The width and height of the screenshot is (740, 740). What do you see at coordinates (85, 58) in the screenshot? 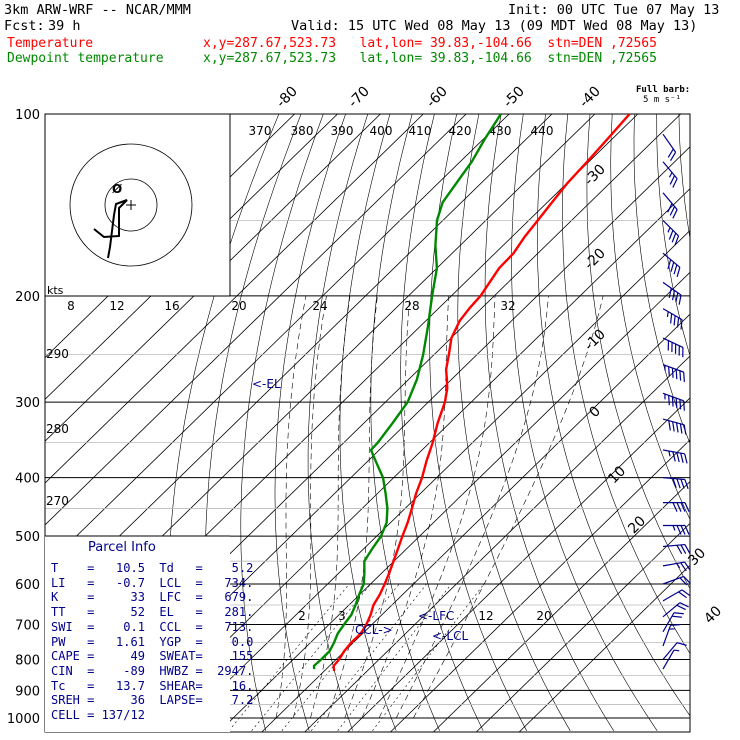
I see `dewpoint-legend: Dewpoint temperature` at bounding box center [85, 58].